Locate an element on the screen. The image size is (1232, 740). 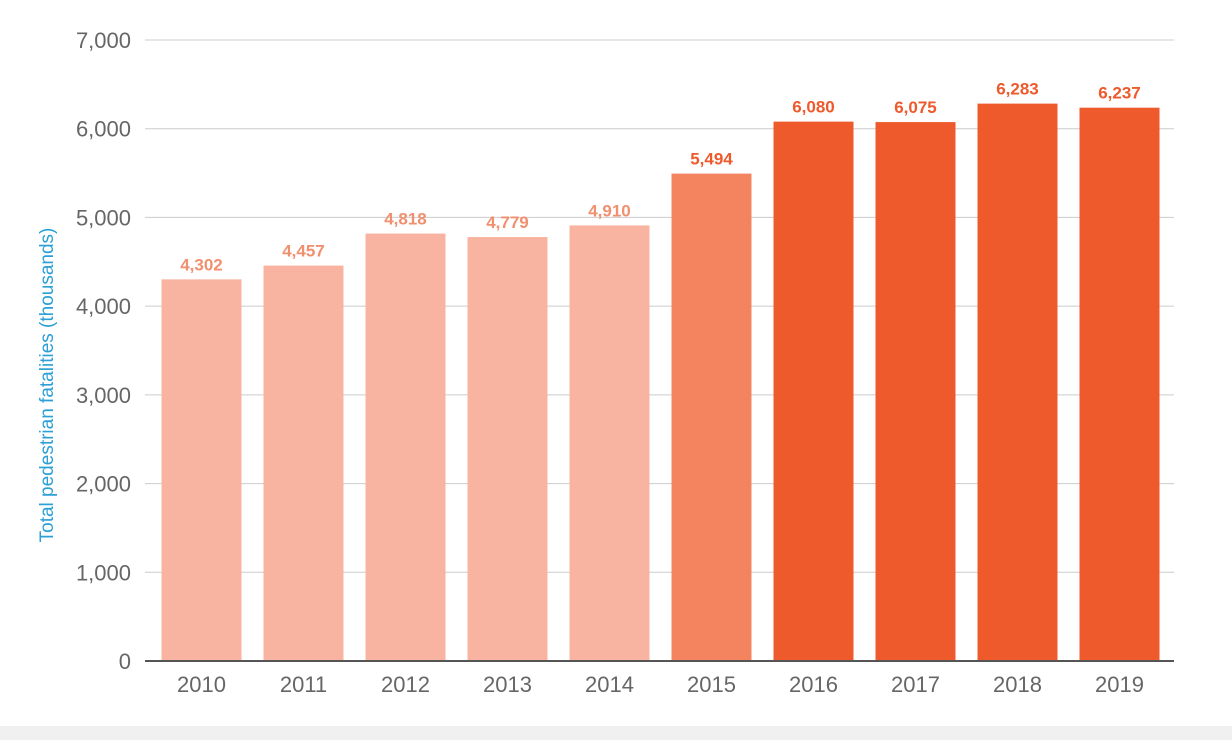
x-tick-label: 2013 is located at coordinates (507, 684).